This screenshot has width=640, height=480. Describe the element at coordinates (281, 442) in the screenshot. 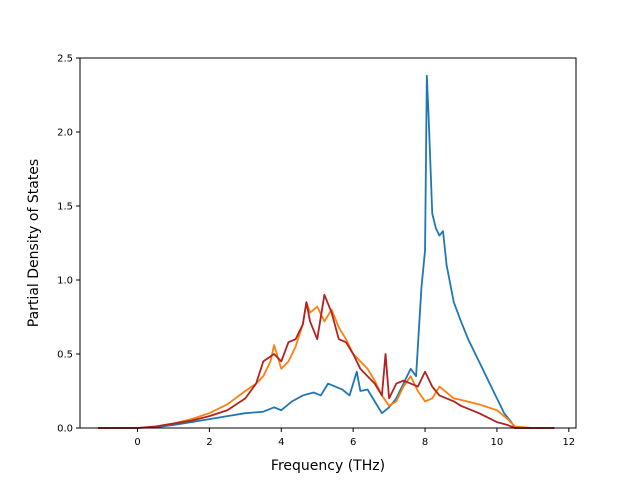

I see `x-tick-label: 4` at that location.